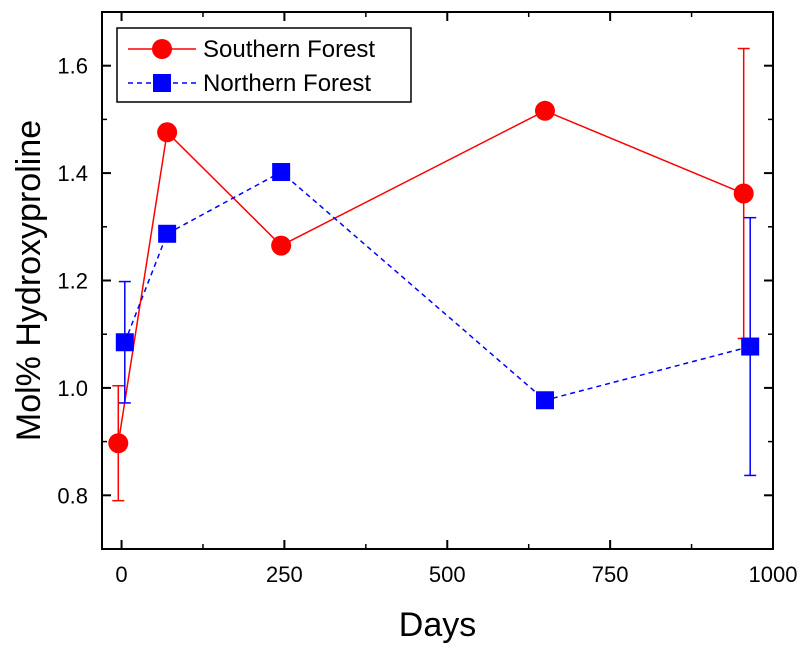 This screenshot has width=806, height=649. What do you see at coordinates (72, 66) in the screenshot?
I see `y-tick-label: 1.6` at bounding box center [72, 66].